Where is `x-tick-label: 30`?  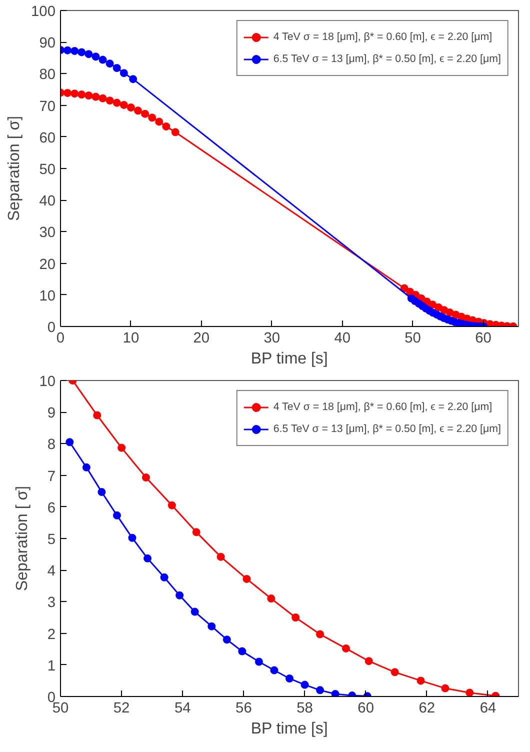
x-tick-label: 30 is located at coordinates (272, 338).